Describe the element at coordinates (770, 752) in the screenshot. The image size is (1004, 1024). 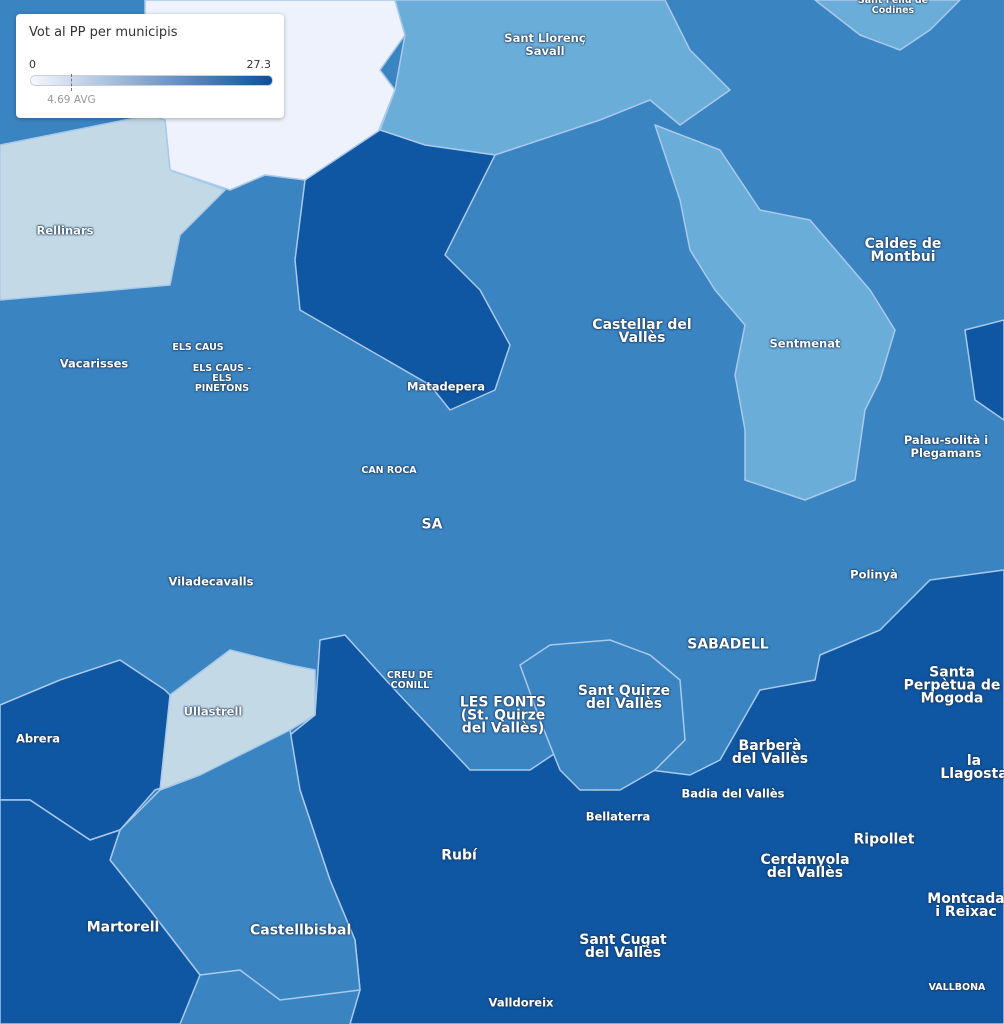
I see `place-label: Barberà del Vallès` at that location.